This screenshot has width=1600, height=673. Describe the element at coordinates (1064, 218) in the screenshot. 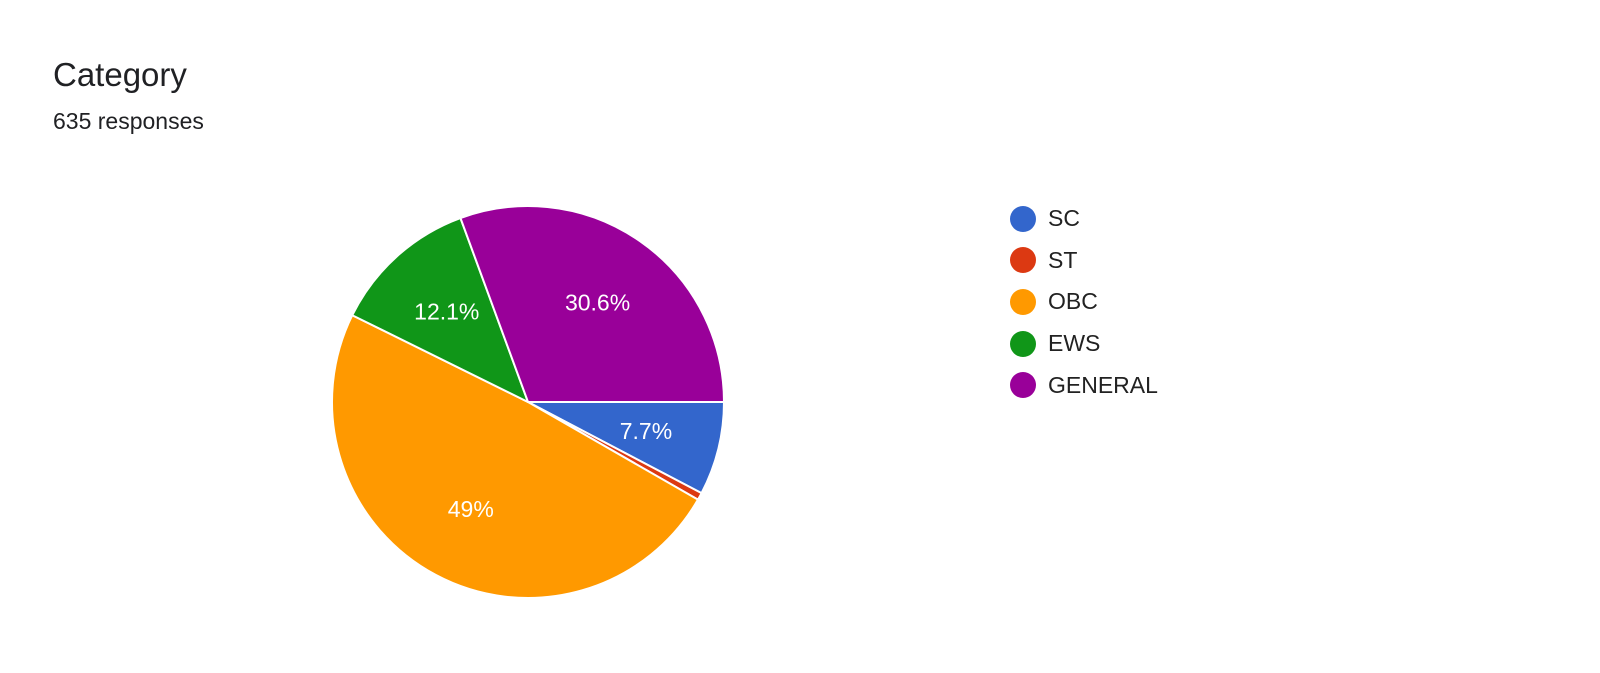

I see `legend-label: SC` at that location.